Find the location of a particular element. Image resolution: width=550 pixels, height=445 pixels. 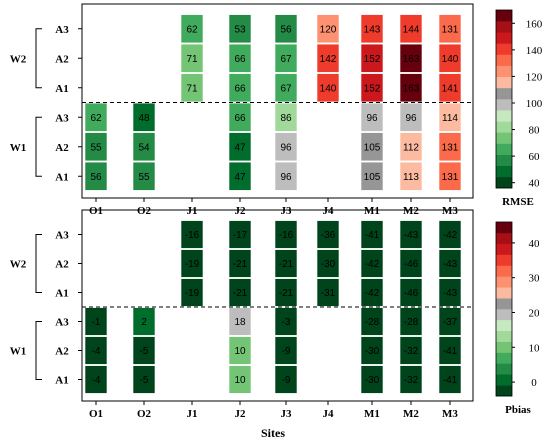

cell-value-label: -31 is located at coordinates (328, 293).